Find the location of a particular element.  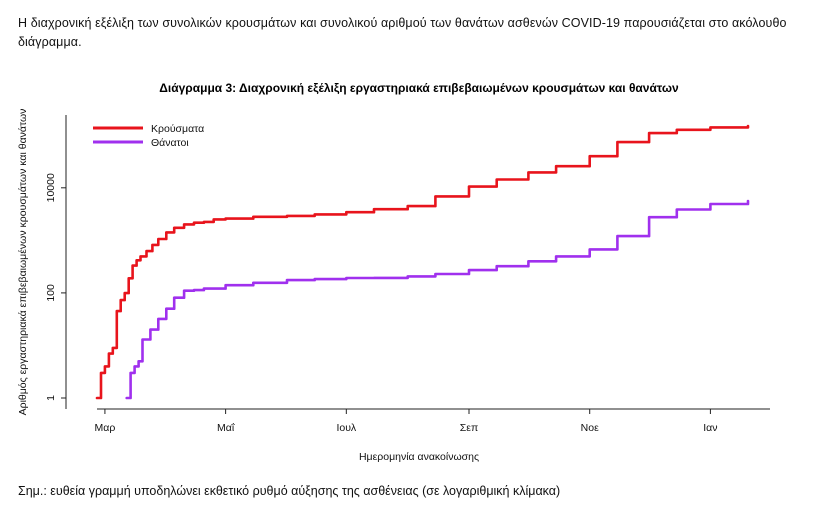

x-tick-label: Μαΐ is located at coordinates (226, 428).